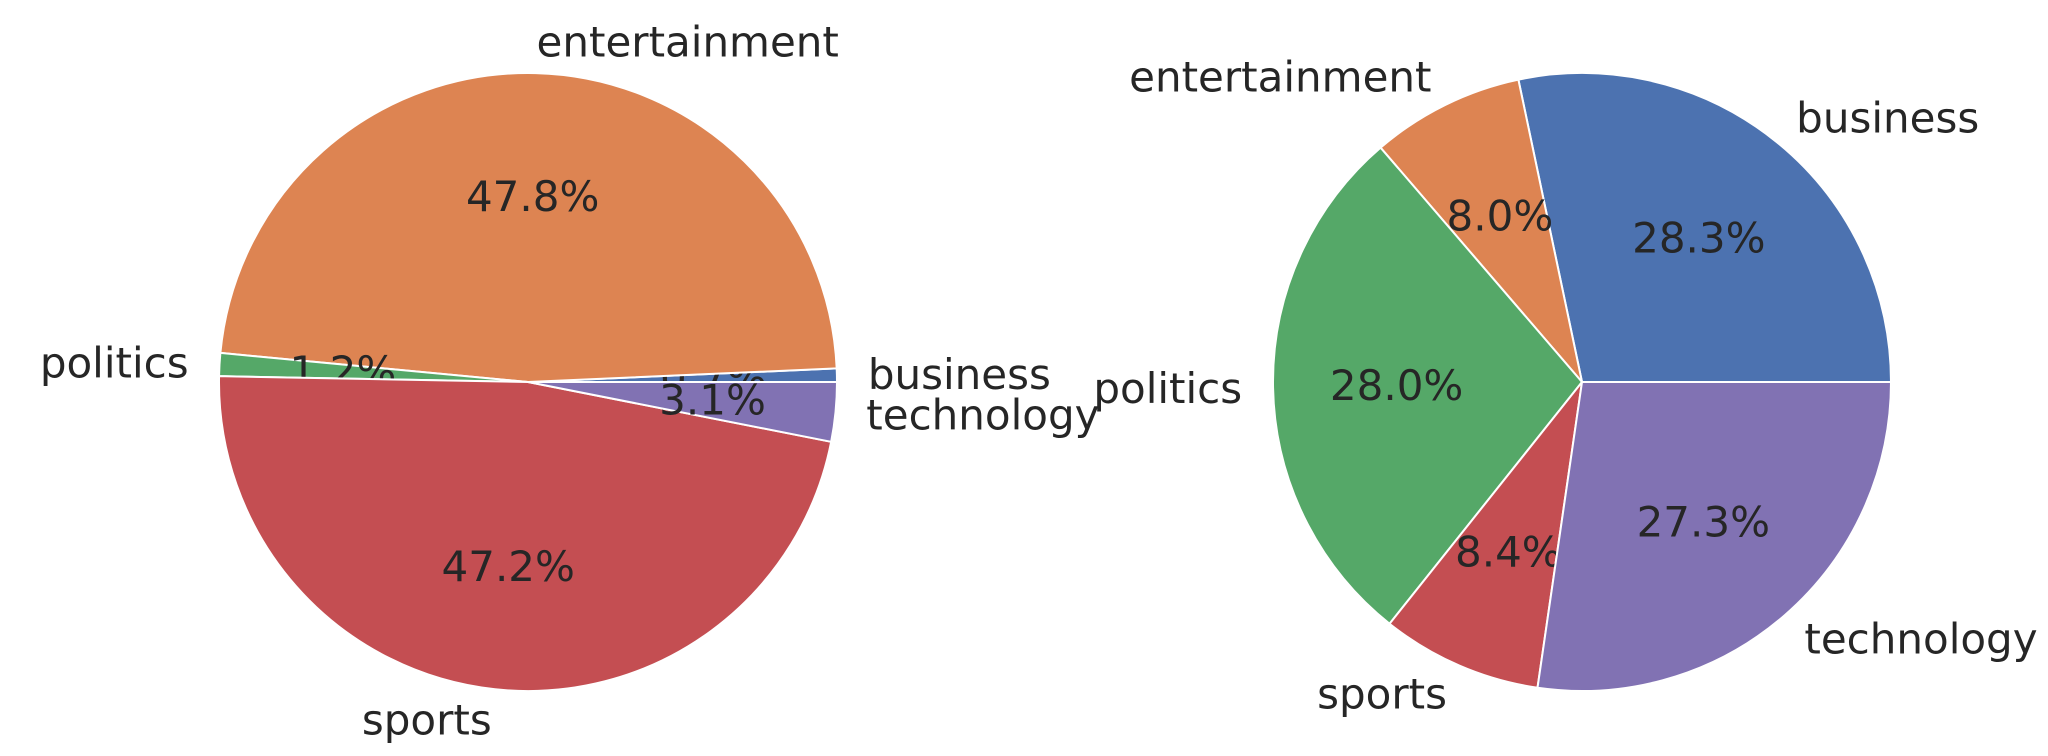 The height and width of the screenshot is (756, 2048). I want to click on pie-left-label-entertainment: entertainment, so click(688, 42).